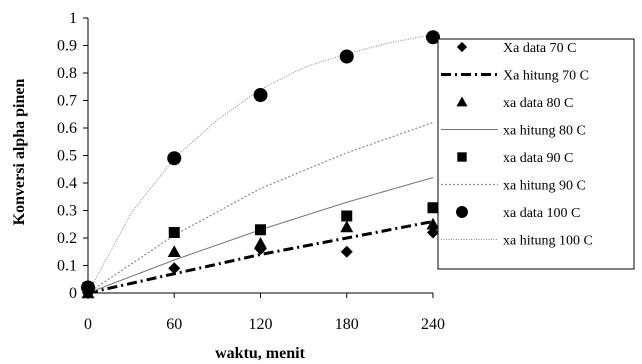  I want to click on legend-label: xa hitung 90 C, so click(544, 186).